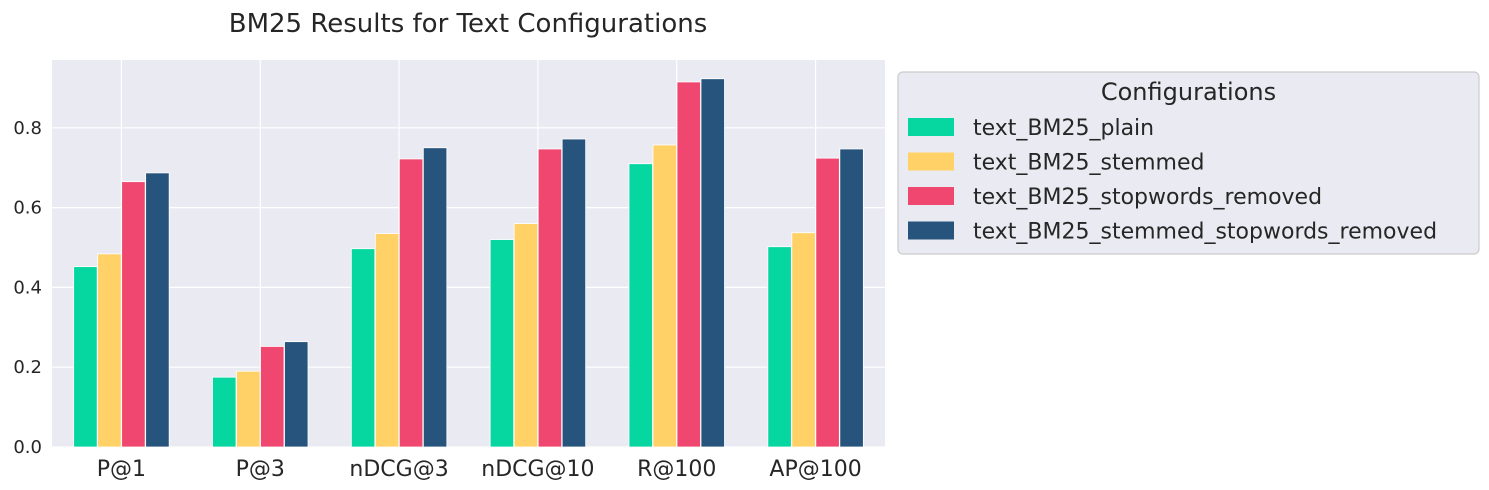 This screenshot has width=1489, height=490. I want to click on x-tick-label: P@1, so click(121, 469).